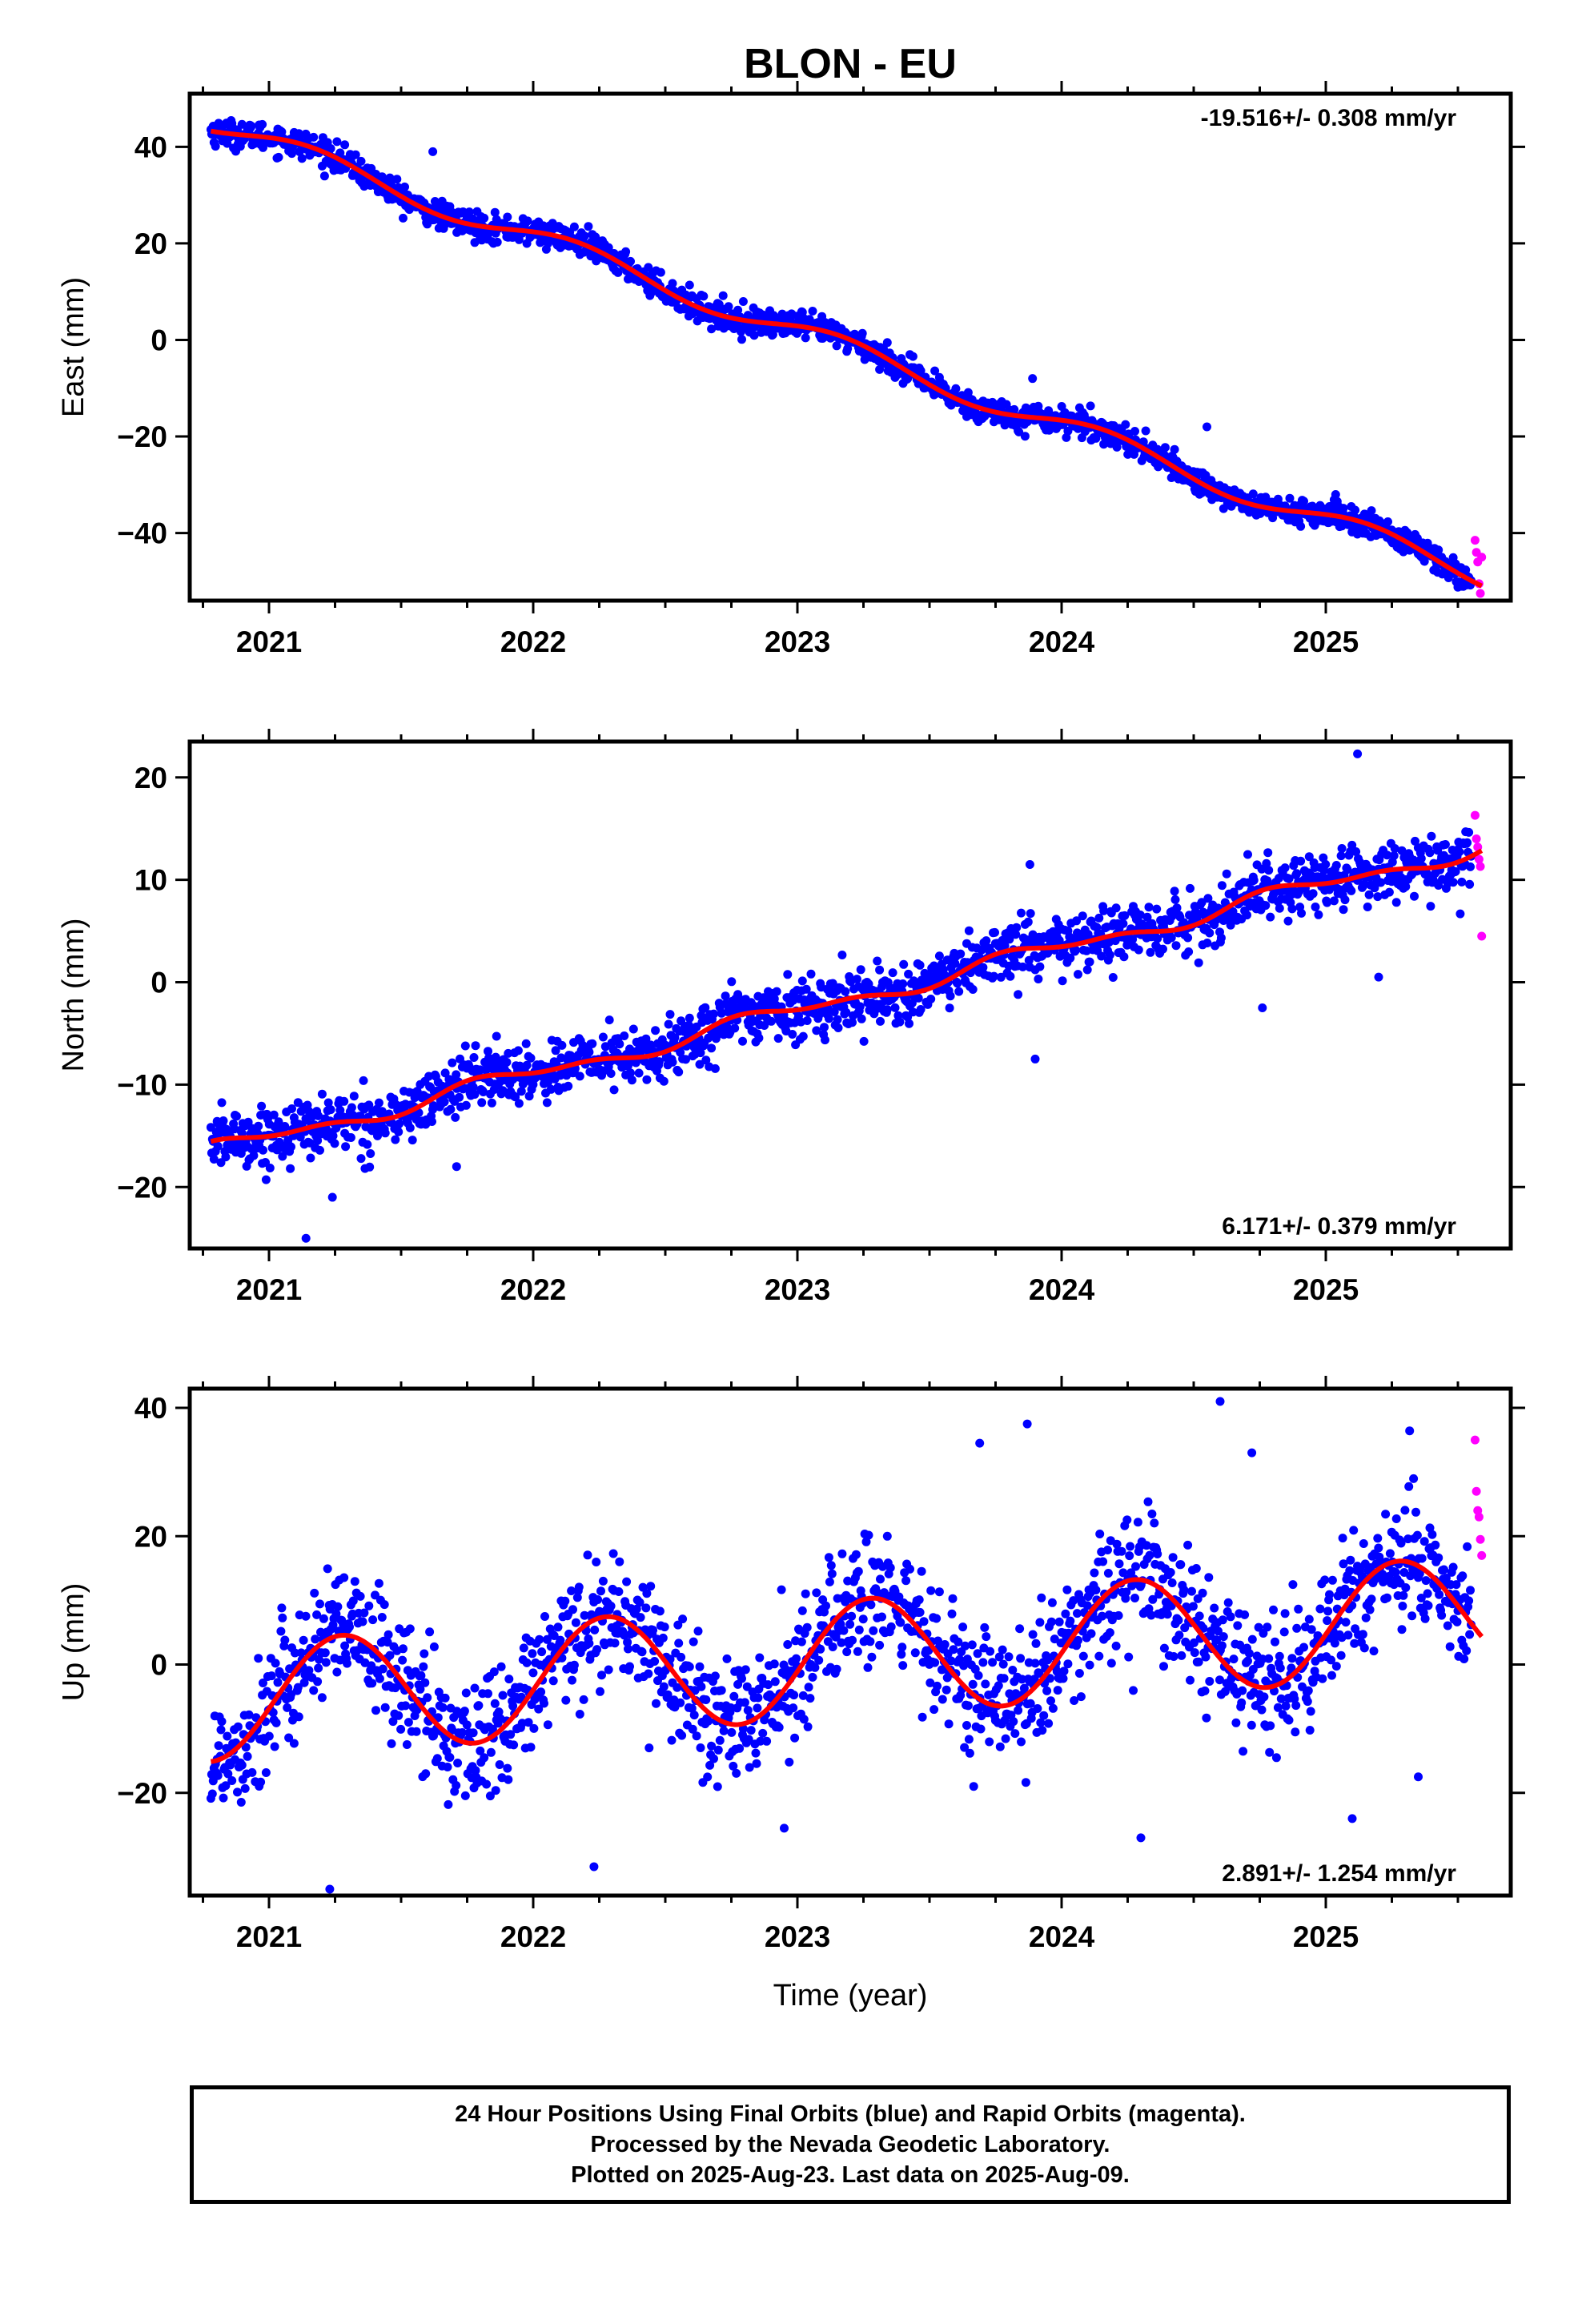 This screenshot has height=2324, width=1582. I want to click on x-tick-label: 2023, so click(797, 1936).